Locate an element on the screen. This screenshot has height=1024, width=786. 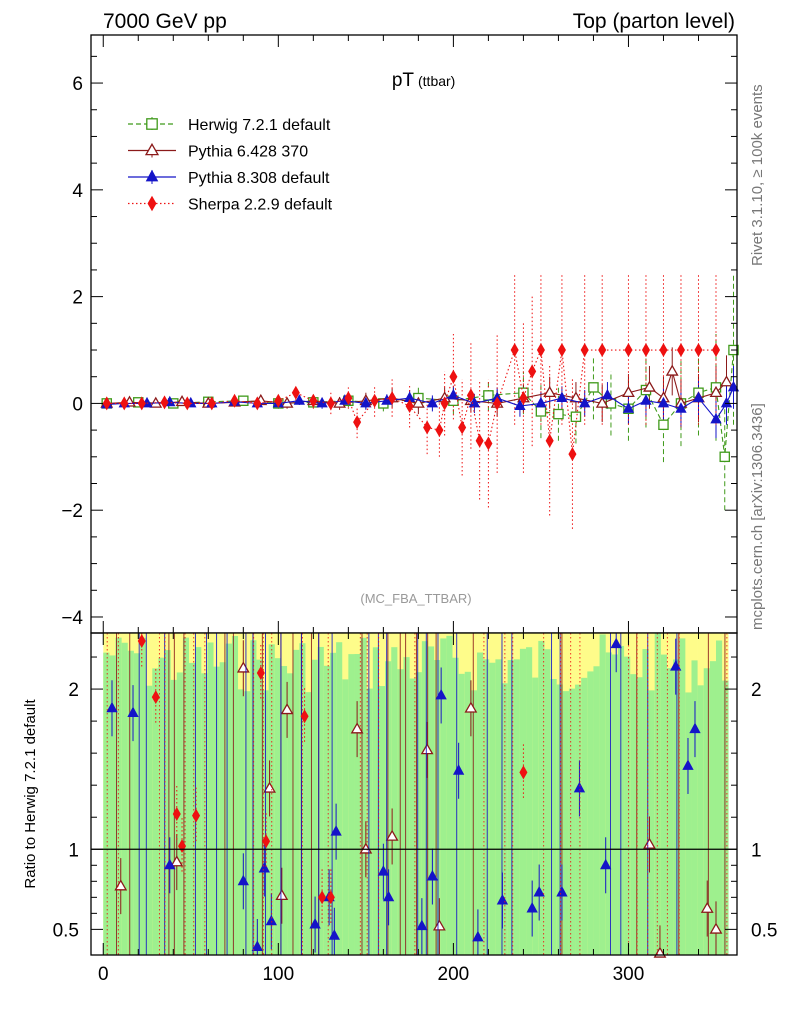
ratio-ytick-label-left: 2 is located at coordinates (73, 690).